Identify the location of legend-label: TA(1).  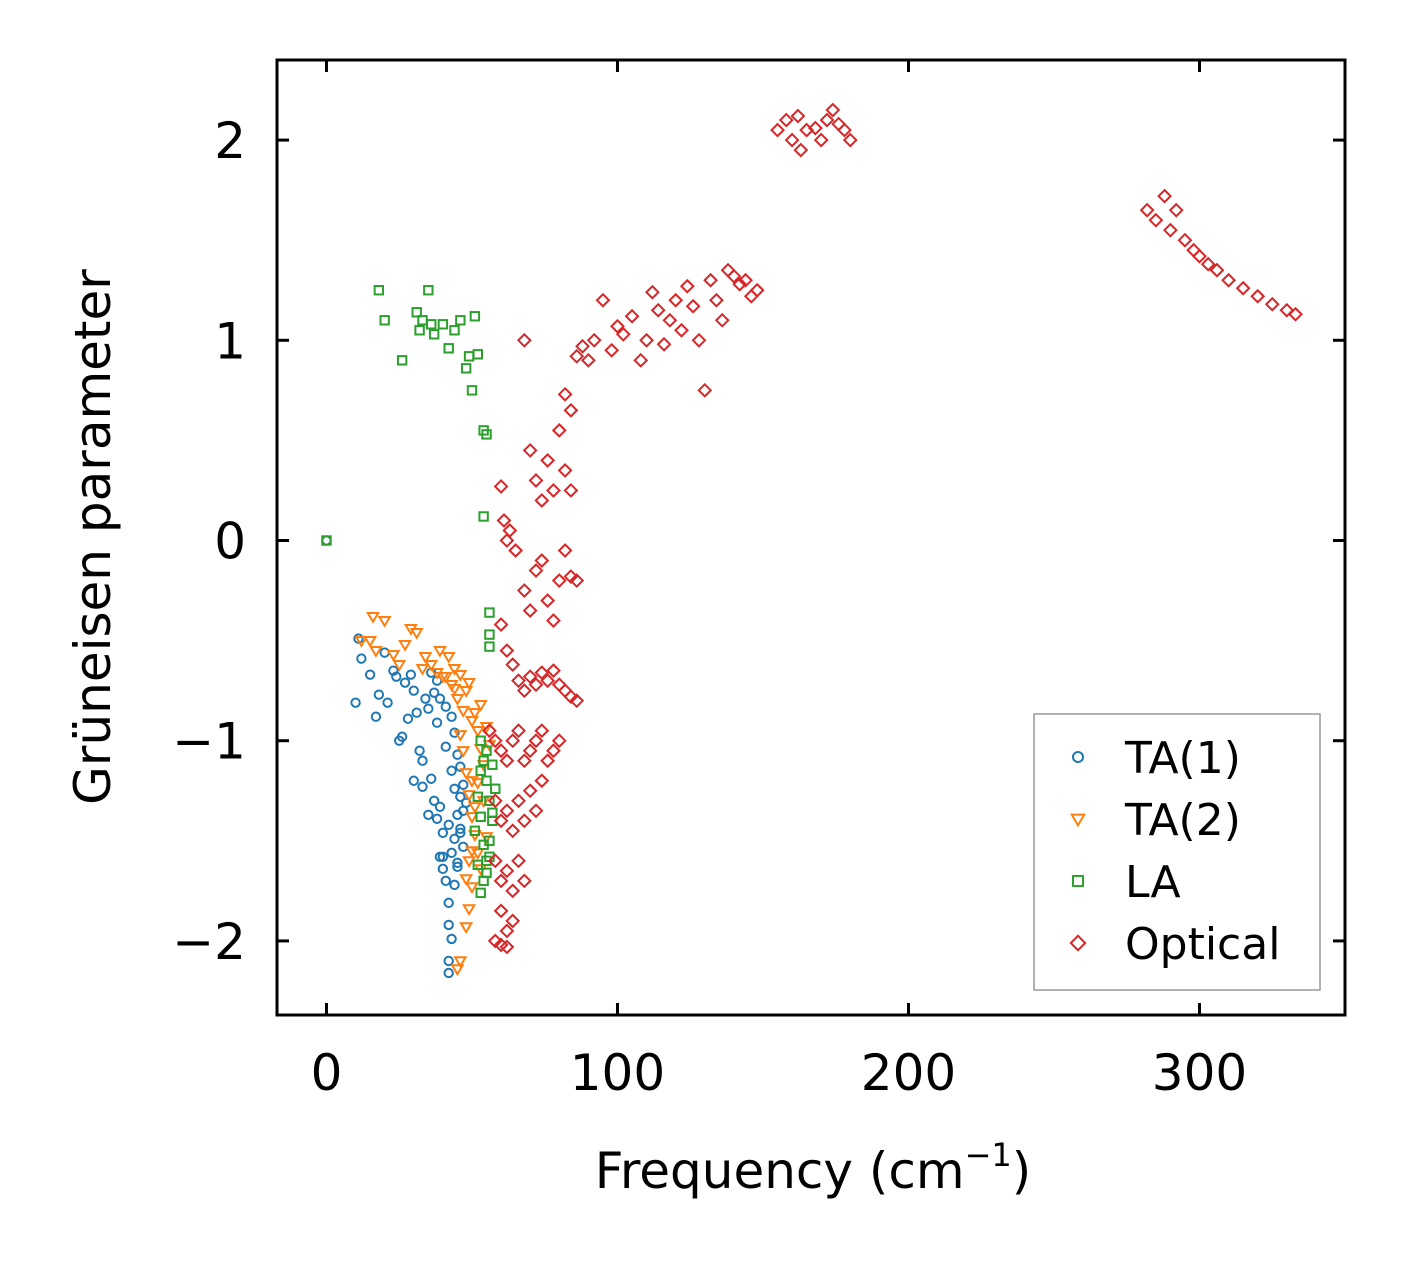
(1182, 758).